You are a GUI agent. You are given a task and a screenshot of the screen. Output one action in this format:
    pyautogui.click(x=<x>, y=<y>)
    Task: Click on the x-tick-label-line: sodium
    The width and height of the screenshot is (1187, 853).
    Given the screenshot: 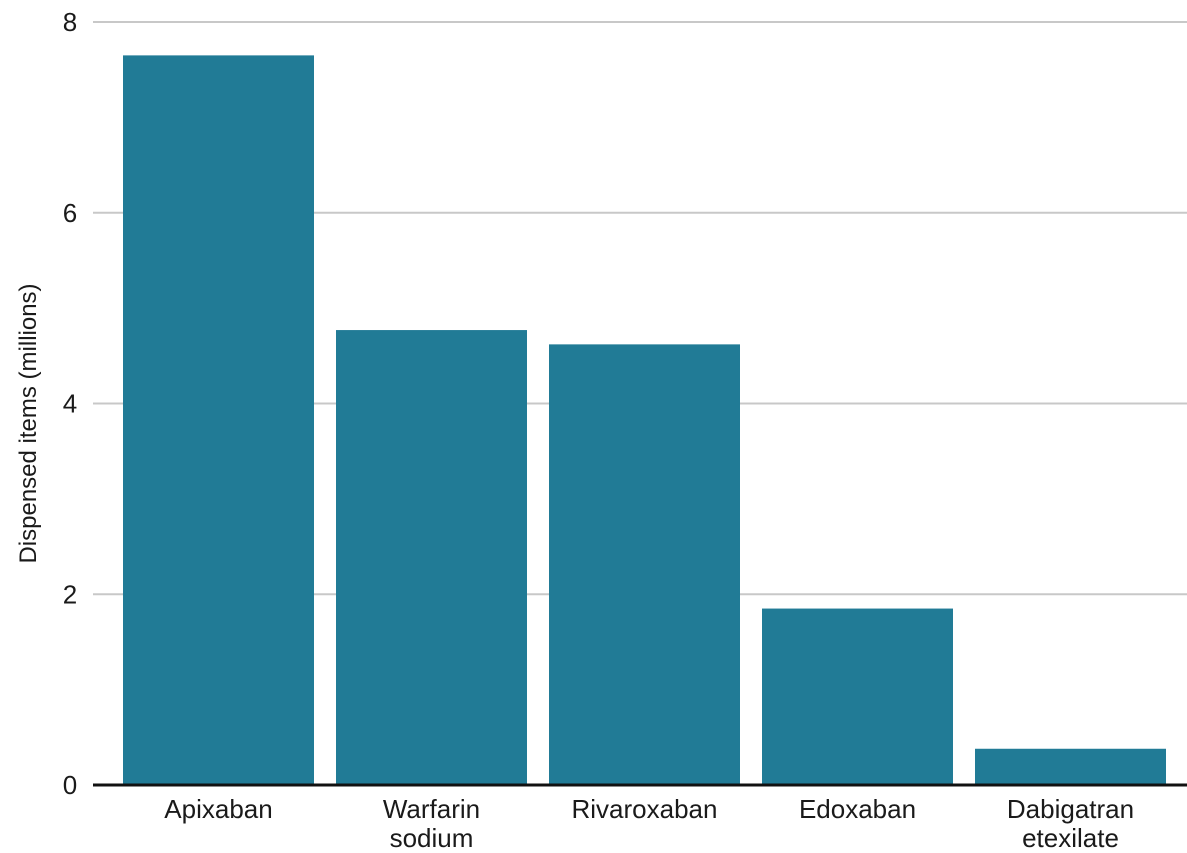 What is the action you would take?
    pyautogui.click(x=432, y=838)
    